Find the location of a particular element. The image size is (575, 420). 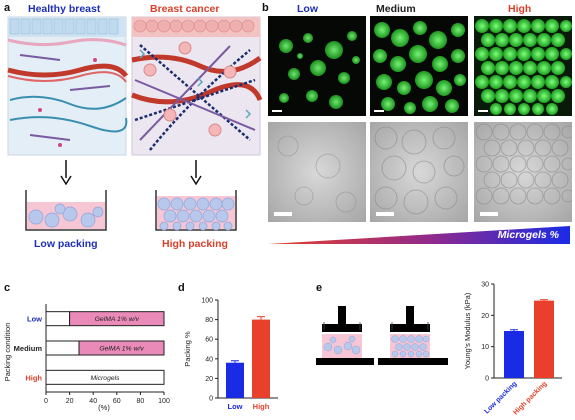

fluorescence-medium is located at coordinates (419, 66).